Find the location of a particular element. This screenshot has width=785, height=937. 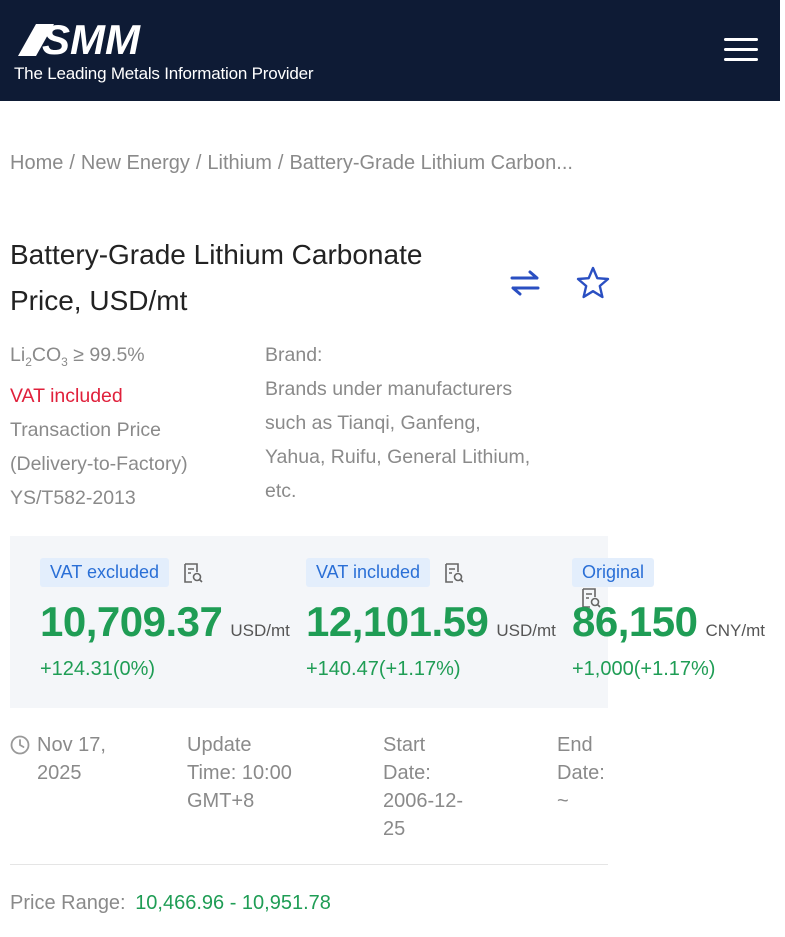

section-divider is located at coordinates (309, 864).